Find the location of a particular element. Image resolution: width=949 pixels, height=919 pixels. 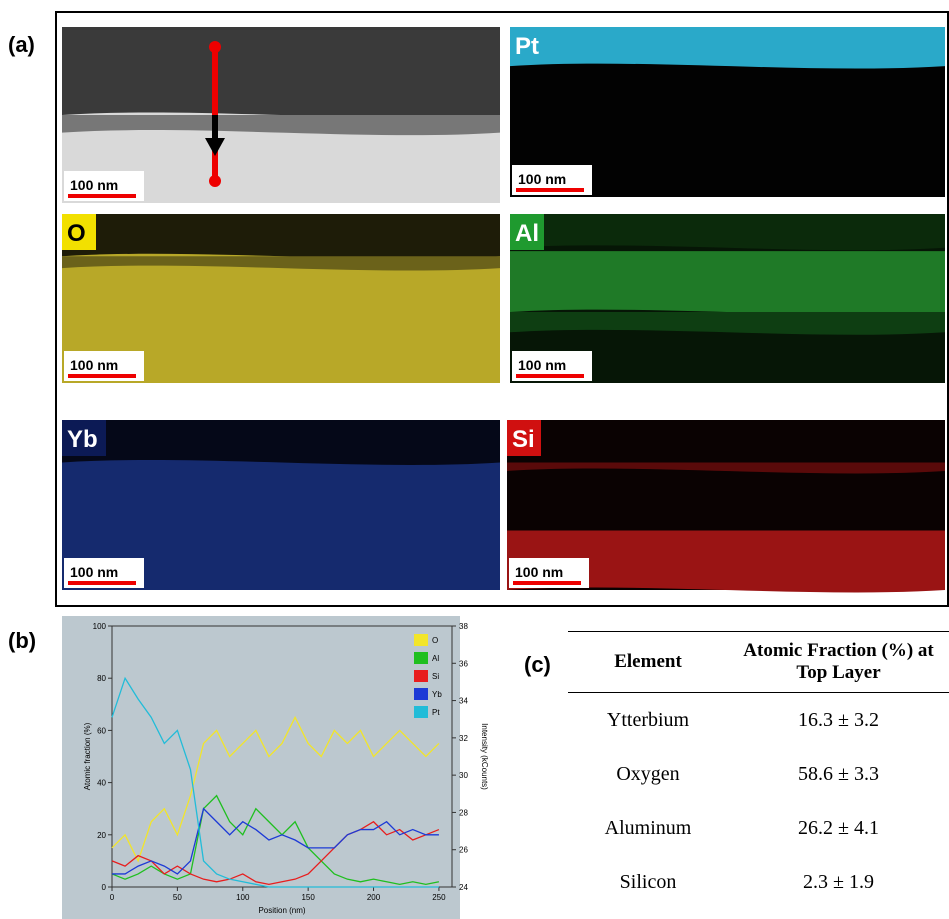

map-label: O is located at coordinates (76, 233).